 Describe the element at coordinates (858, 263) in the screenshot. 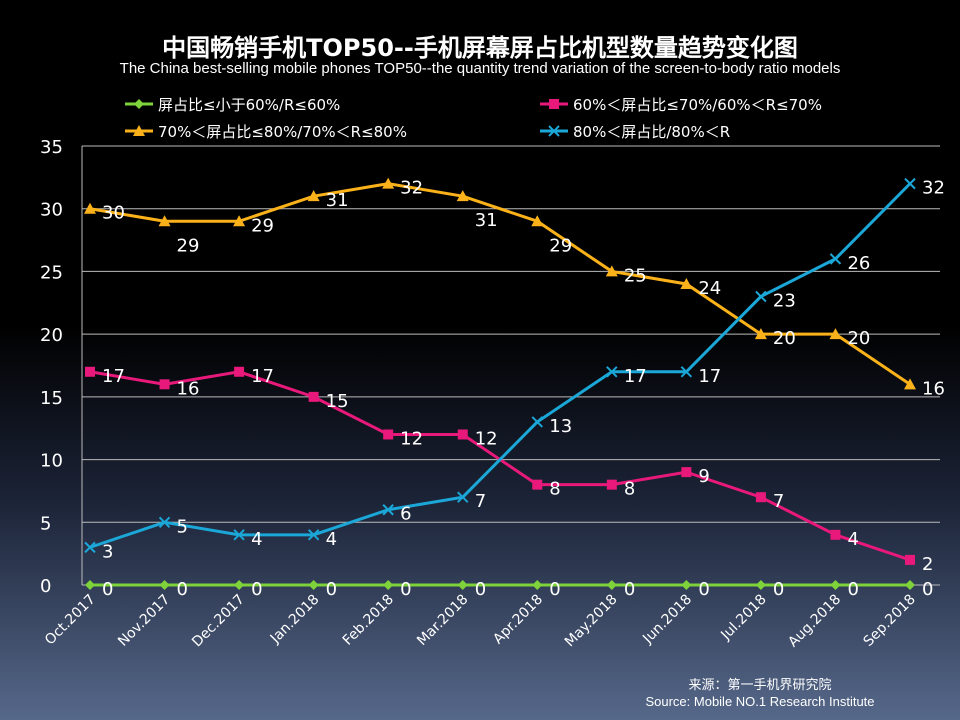

I see `data-label: 26` at that location.